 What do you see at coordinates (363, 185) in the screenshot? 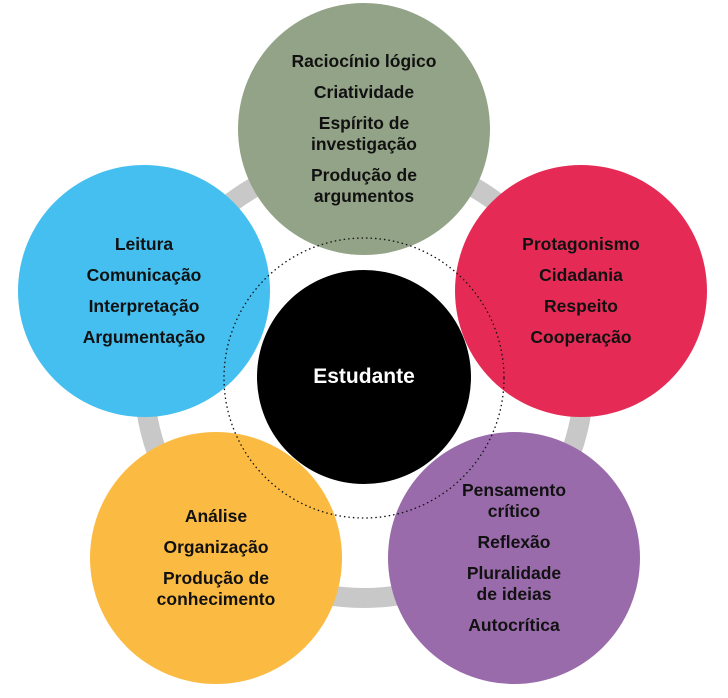
I see `node-item: Produção de argumentos` at bounding box center [363, 185].